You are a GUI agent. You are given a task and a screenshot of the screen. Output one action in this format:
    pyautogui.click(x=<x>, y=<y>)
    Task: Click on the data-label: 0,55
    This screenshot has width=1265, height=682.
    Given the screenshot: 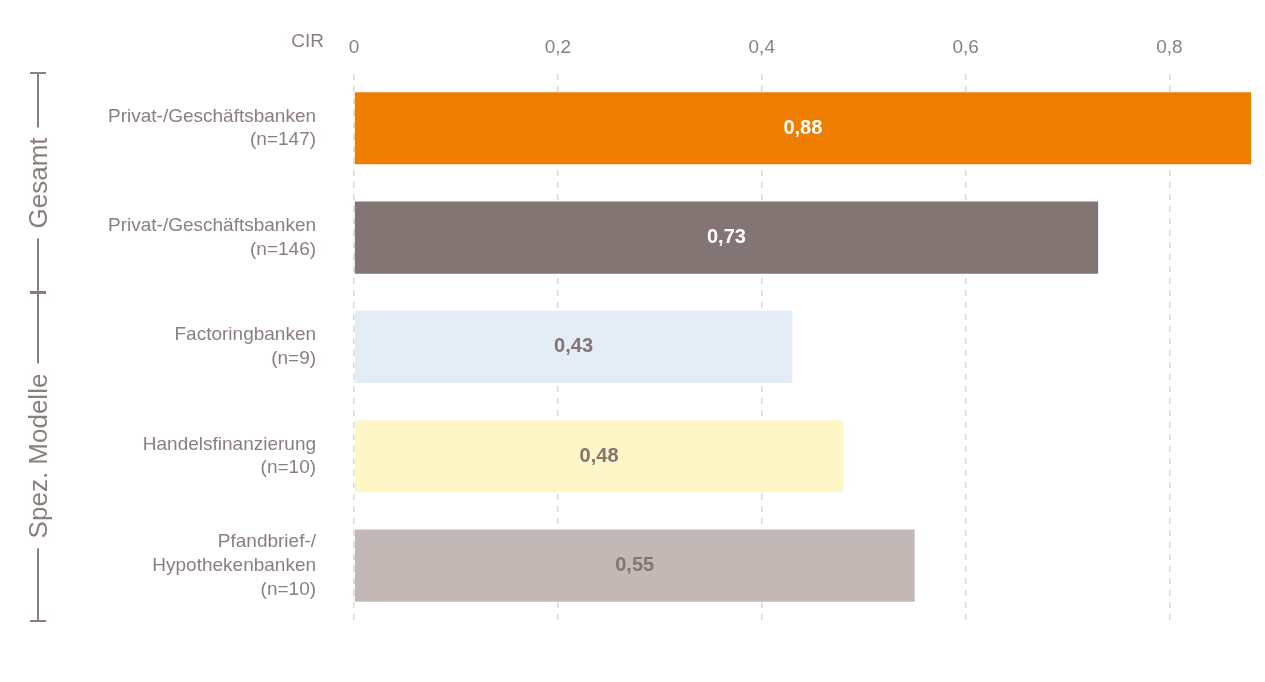 What is the action you would take?
    pyautogui.click(x=635, y=564)
    